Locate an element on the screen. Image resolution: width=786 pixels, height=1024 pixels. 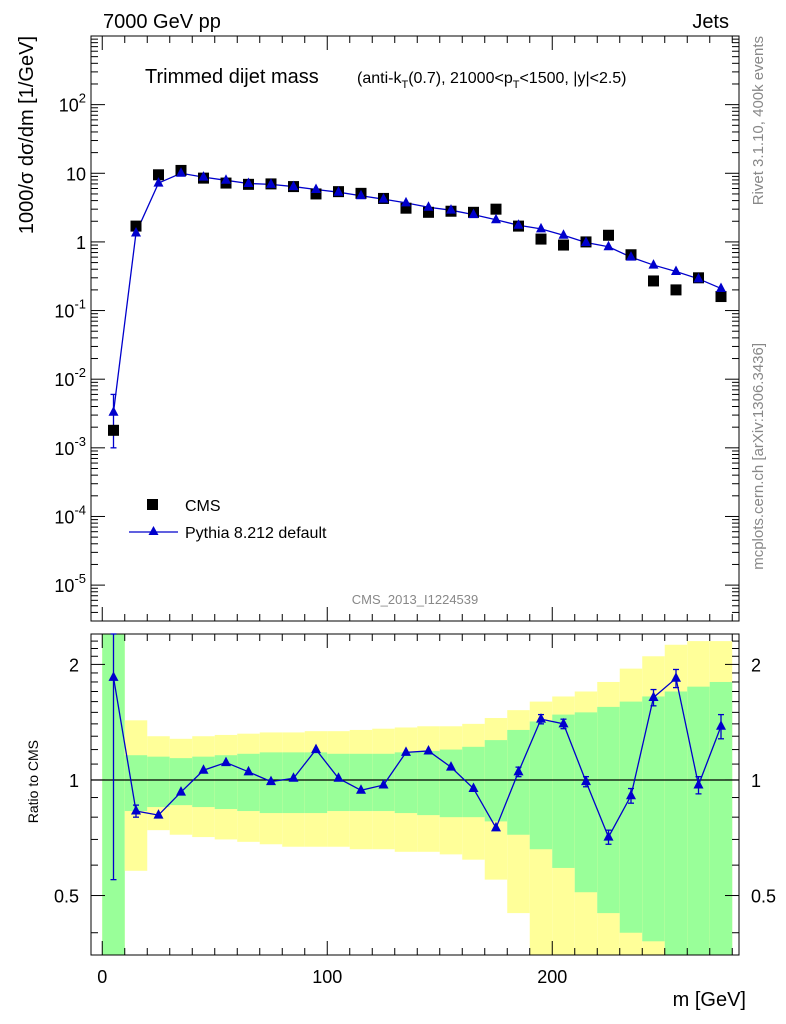
ratio-y-tick-label: 2 is located at coordinates (74, 665).